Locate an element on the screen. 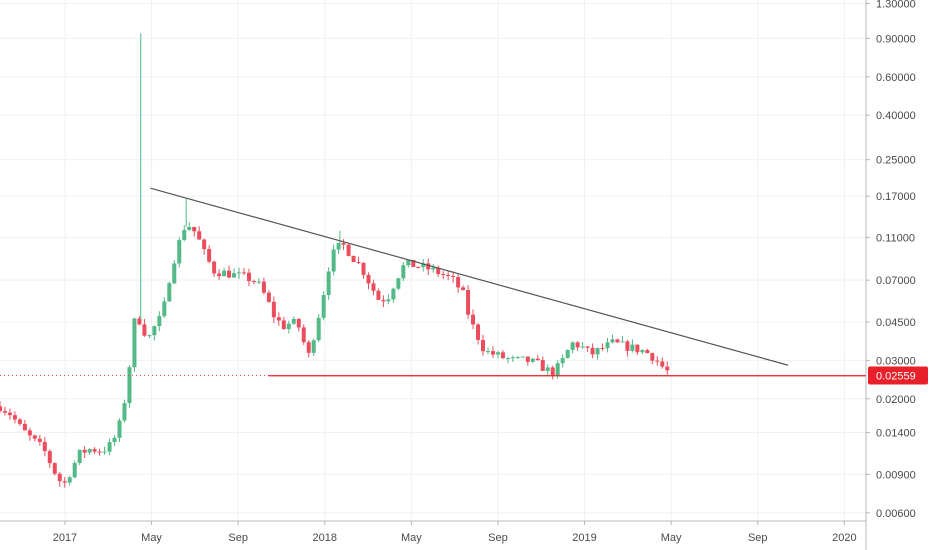  y-tick-label: 0.01400 is located at coordinates (896, 434).